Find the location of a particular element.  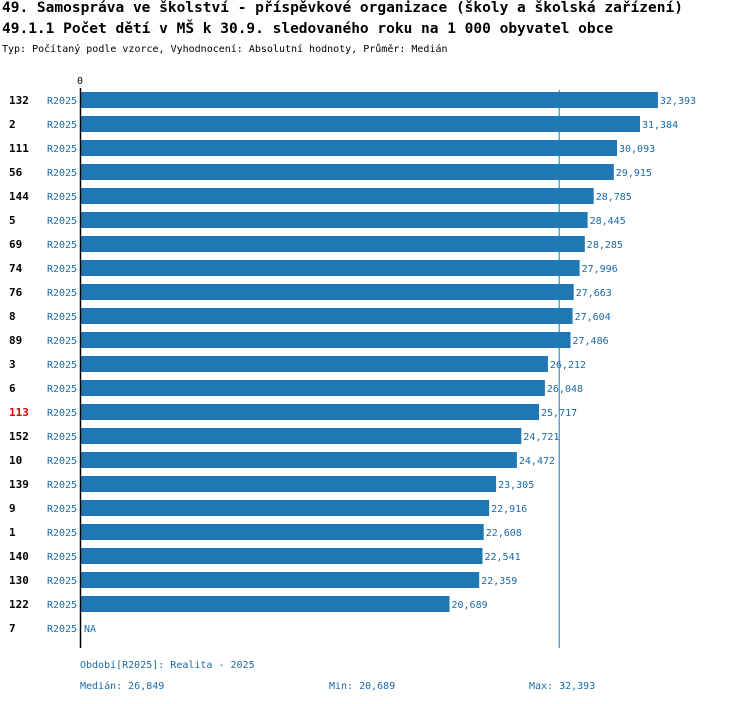

category-label: 69 is located at coordinates (15, 244).